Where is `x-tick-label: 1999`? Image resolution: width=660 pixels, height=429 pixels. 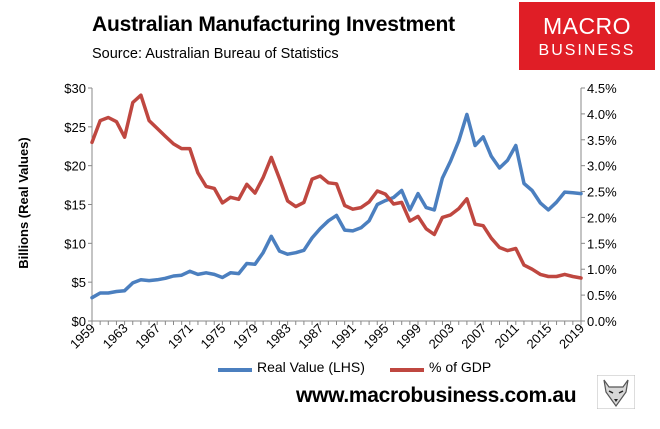
x-tick-label: 1999 is located at coordinates (408, 336).